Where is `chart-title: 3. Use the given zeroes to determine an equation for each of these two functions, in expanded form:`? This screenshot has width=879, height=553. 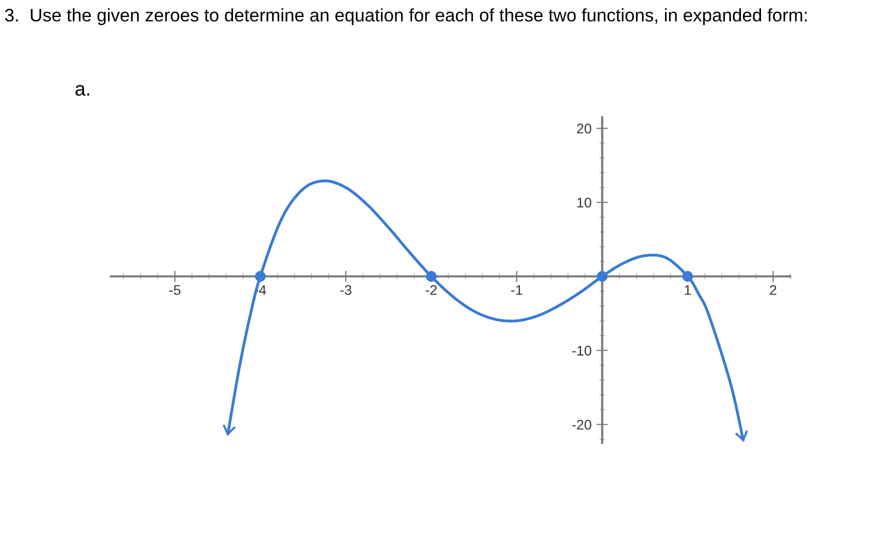 chart-title: 3. Use the given zeroes to determine an equation for each of these two functions, in expanded form: is located at coordinates (406, 17).